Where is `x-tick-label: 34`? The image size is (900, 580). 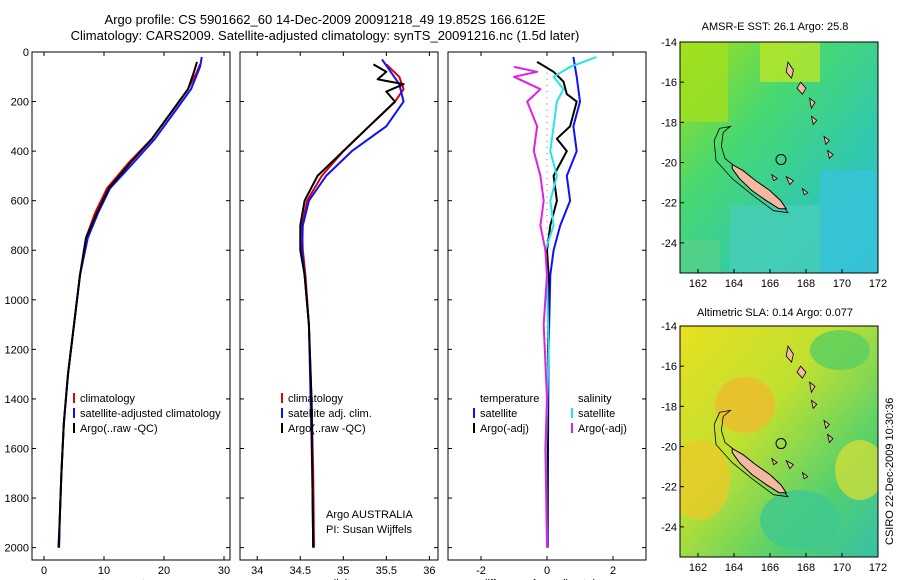 x-tick-label: 34 is located at coordinates (257, 571).